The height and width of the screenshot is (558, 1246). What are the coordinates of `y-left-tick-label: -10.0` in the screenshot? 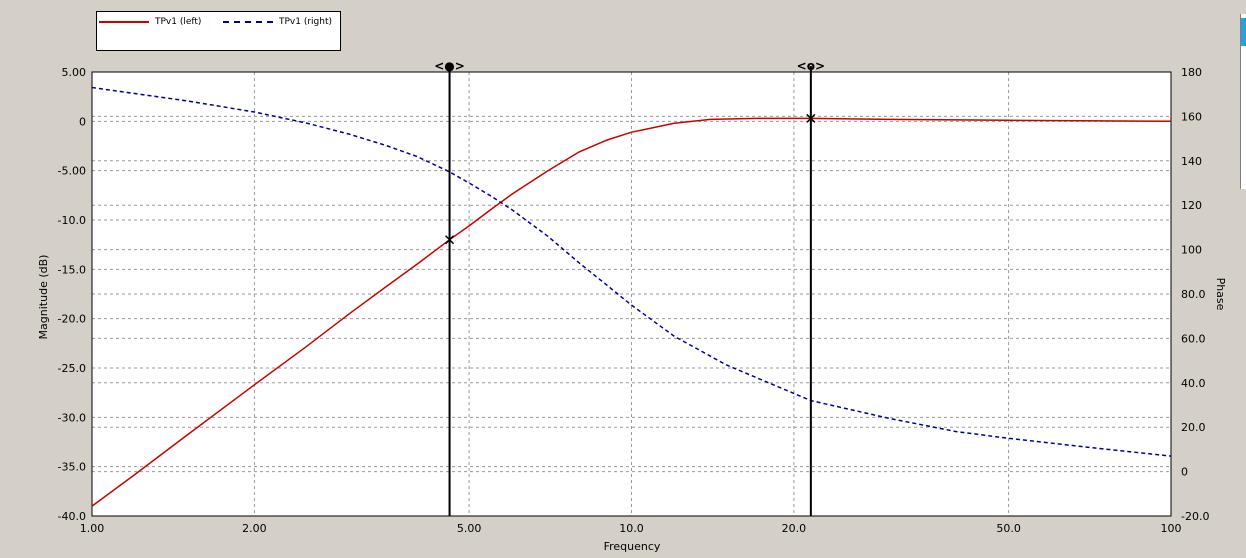 It's located at (72, 220).